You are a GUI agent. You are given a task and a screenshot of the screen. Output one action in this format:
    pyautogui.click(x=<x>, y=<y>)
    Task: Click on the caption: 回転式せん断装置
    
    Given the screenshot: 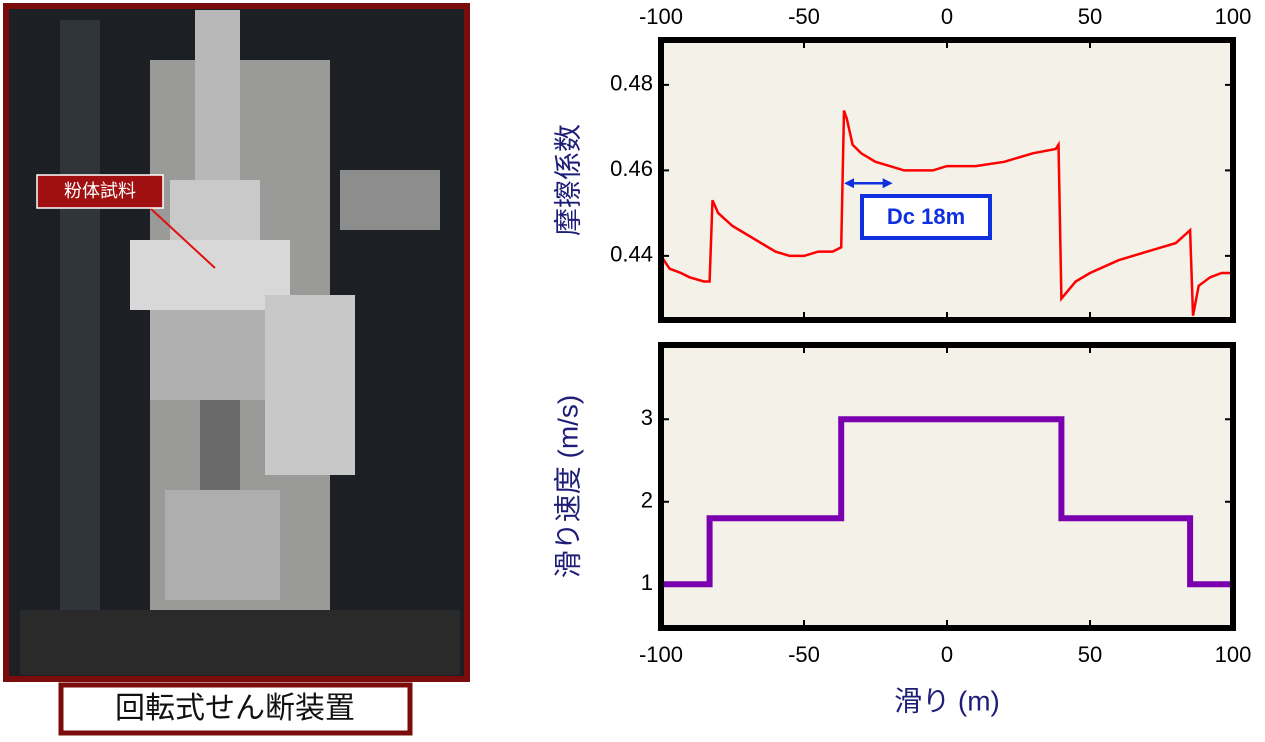 What is the action you would take?
    pyautogui.click(x=235, y=708)
    